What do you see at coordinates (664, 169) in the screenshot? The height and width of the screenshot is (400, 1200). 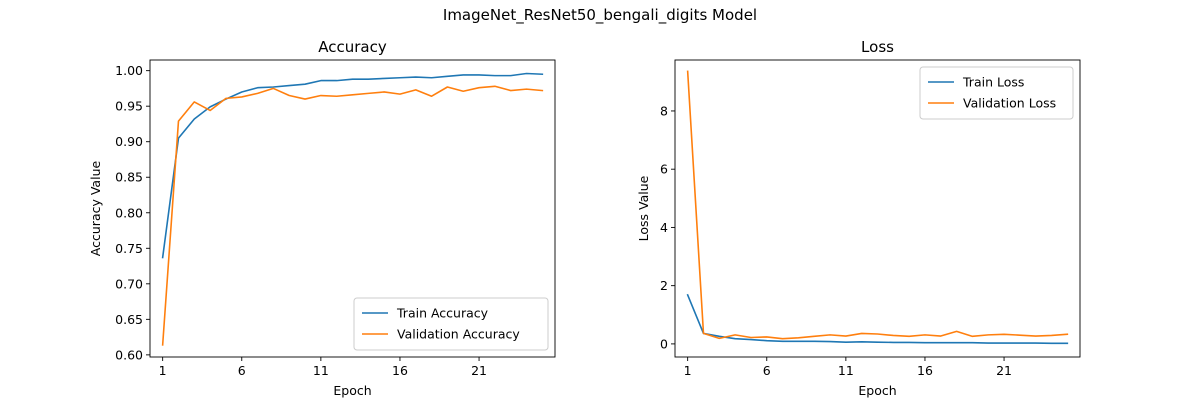 I see `y-tick-label: 6` at bounding box center [664, 169].